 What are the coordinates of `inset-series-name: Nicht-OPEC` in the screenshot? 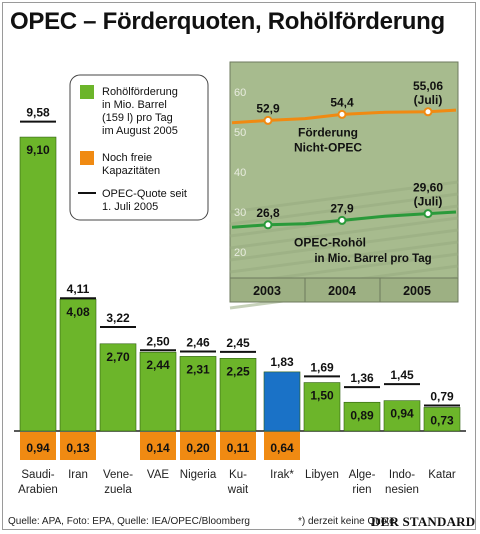 It's located at (328, 147).